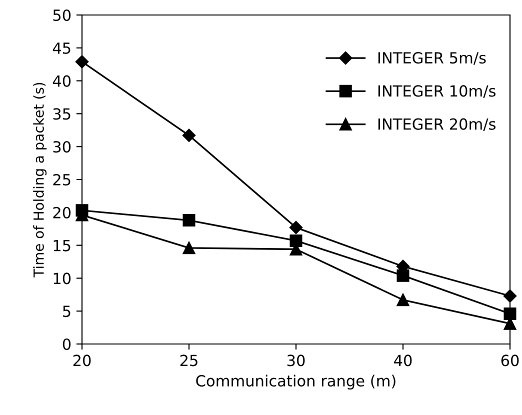  Describe the element at coordinates (62, 278) in the screenshot. I see `y-tick-label: 10` at that location.